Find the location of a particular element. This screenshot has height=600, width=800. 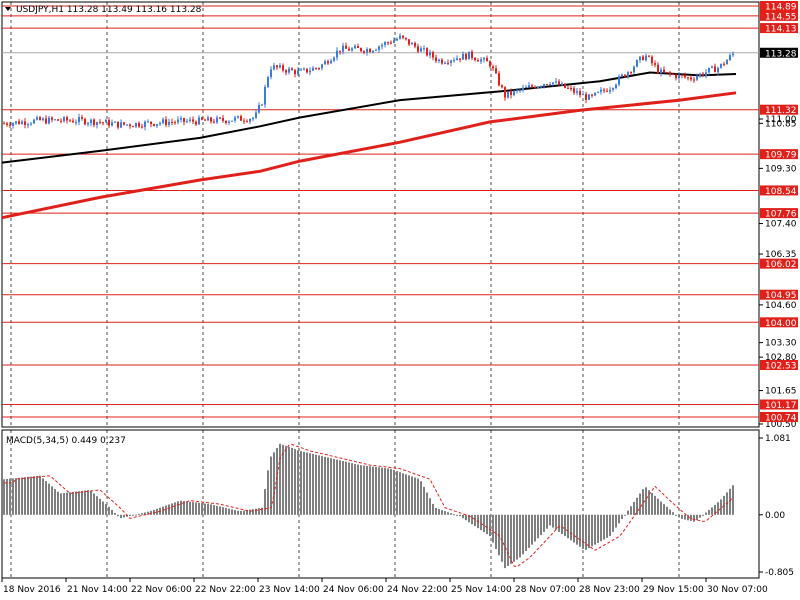

dropdown-triangle-icon is located at coordinates (8, 9).